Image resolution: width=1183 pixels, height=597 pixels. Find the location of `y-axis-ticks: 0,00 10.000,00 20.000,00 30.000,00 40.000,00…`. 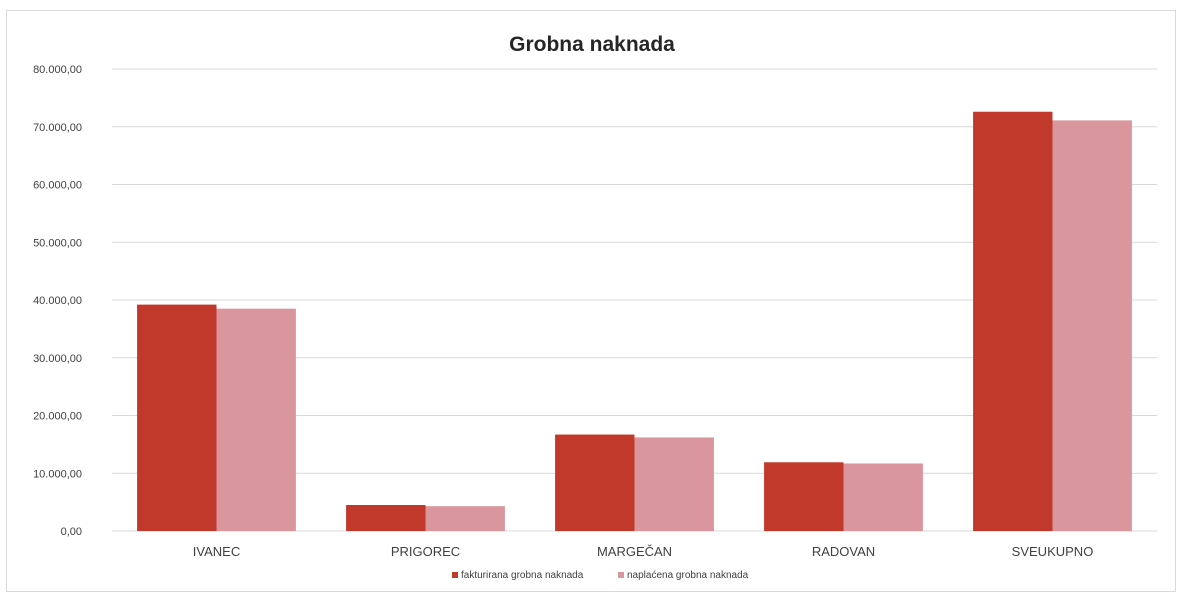

y-axis-ticks: 0,00 10.000,00 20.000,00 30.000,00 40.000,00… is located at coordinates (57, 301).